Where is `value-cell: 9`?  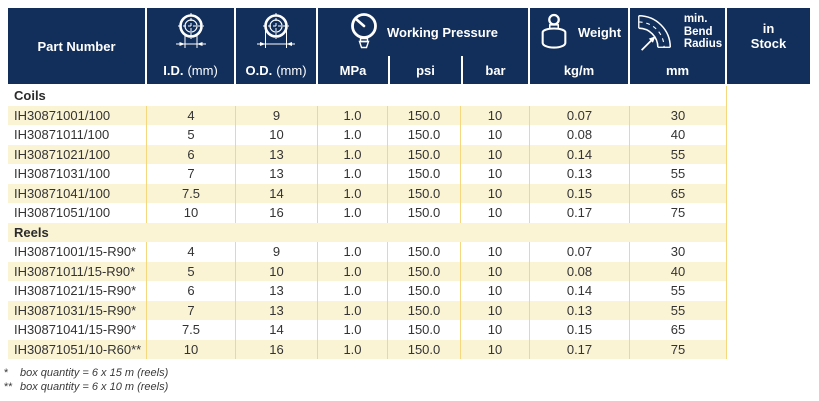
value-cell: 9 is located at coordinates (277, 115).